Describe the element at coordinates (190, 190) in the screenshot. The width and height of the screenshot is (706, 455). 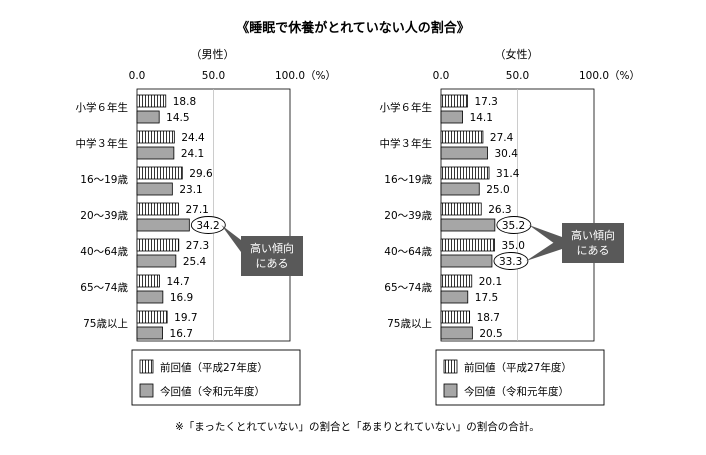
I see `data-label: 23.1` at that location.